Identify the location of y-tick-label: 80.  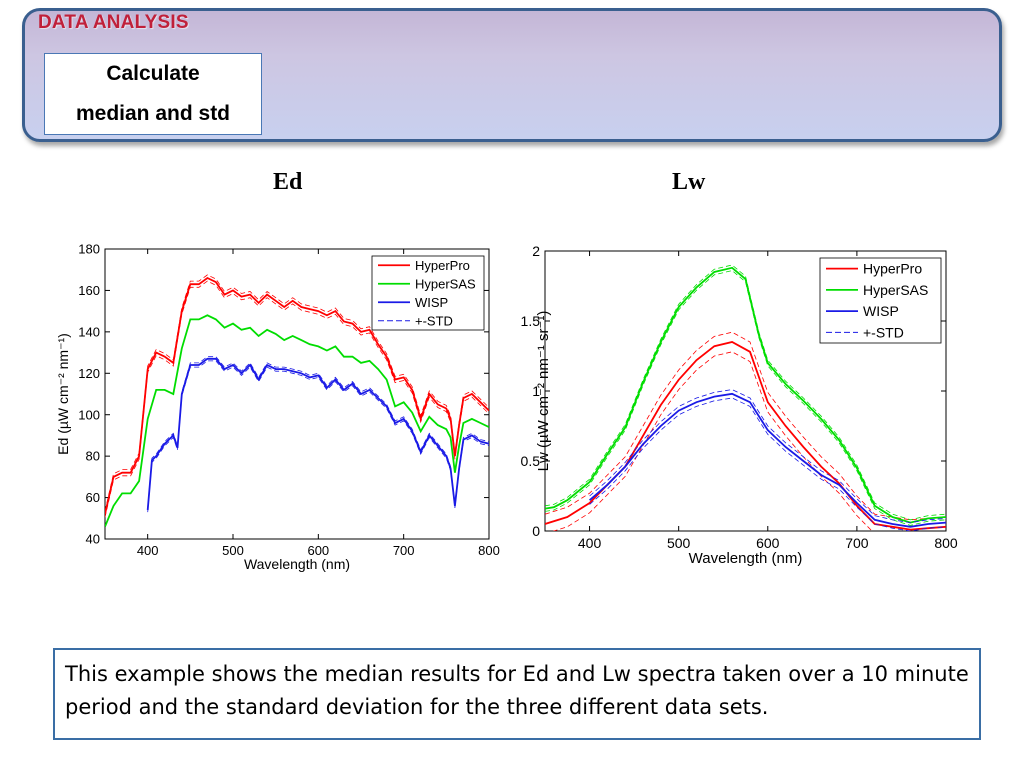
(93, 456).